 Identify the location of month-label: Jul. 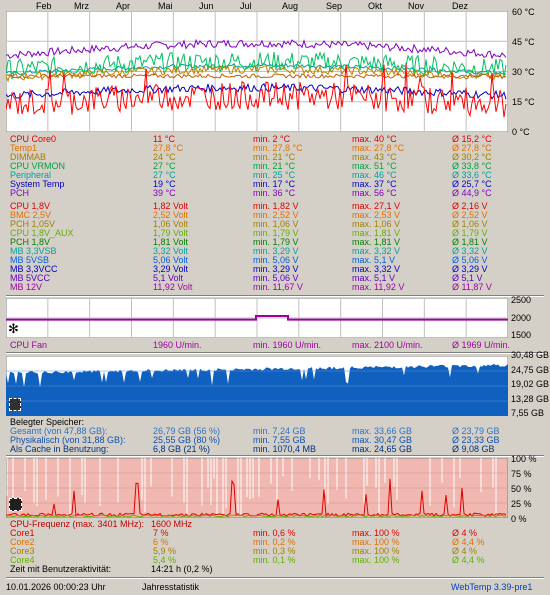
(246, 6).